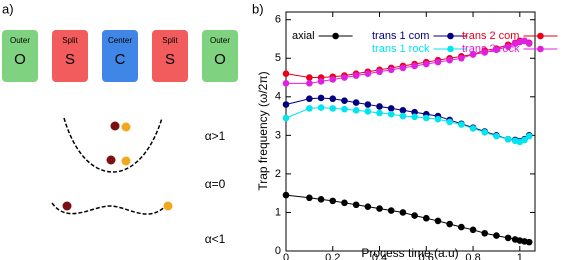  Describe the element at coordinates (401, 49) in the screenshot. I see `legend-label: trans 1 rock` at that location.